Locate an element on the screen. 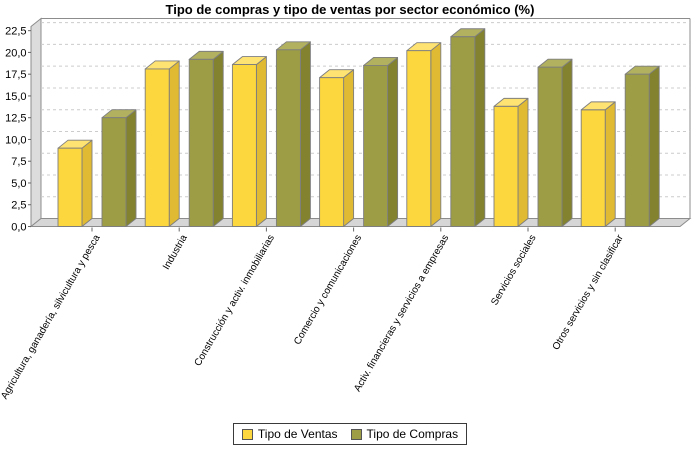  y-axis-tick-label: 12,5 is located at coordinates (15, 119).